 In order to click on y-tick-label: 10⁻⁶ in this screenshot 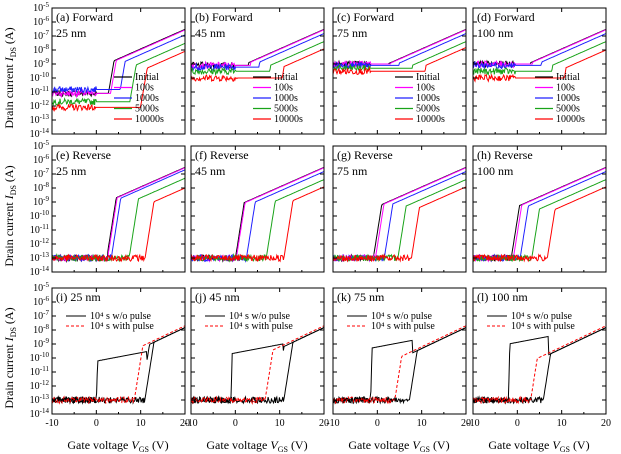, I will do `click(41, 301)`.